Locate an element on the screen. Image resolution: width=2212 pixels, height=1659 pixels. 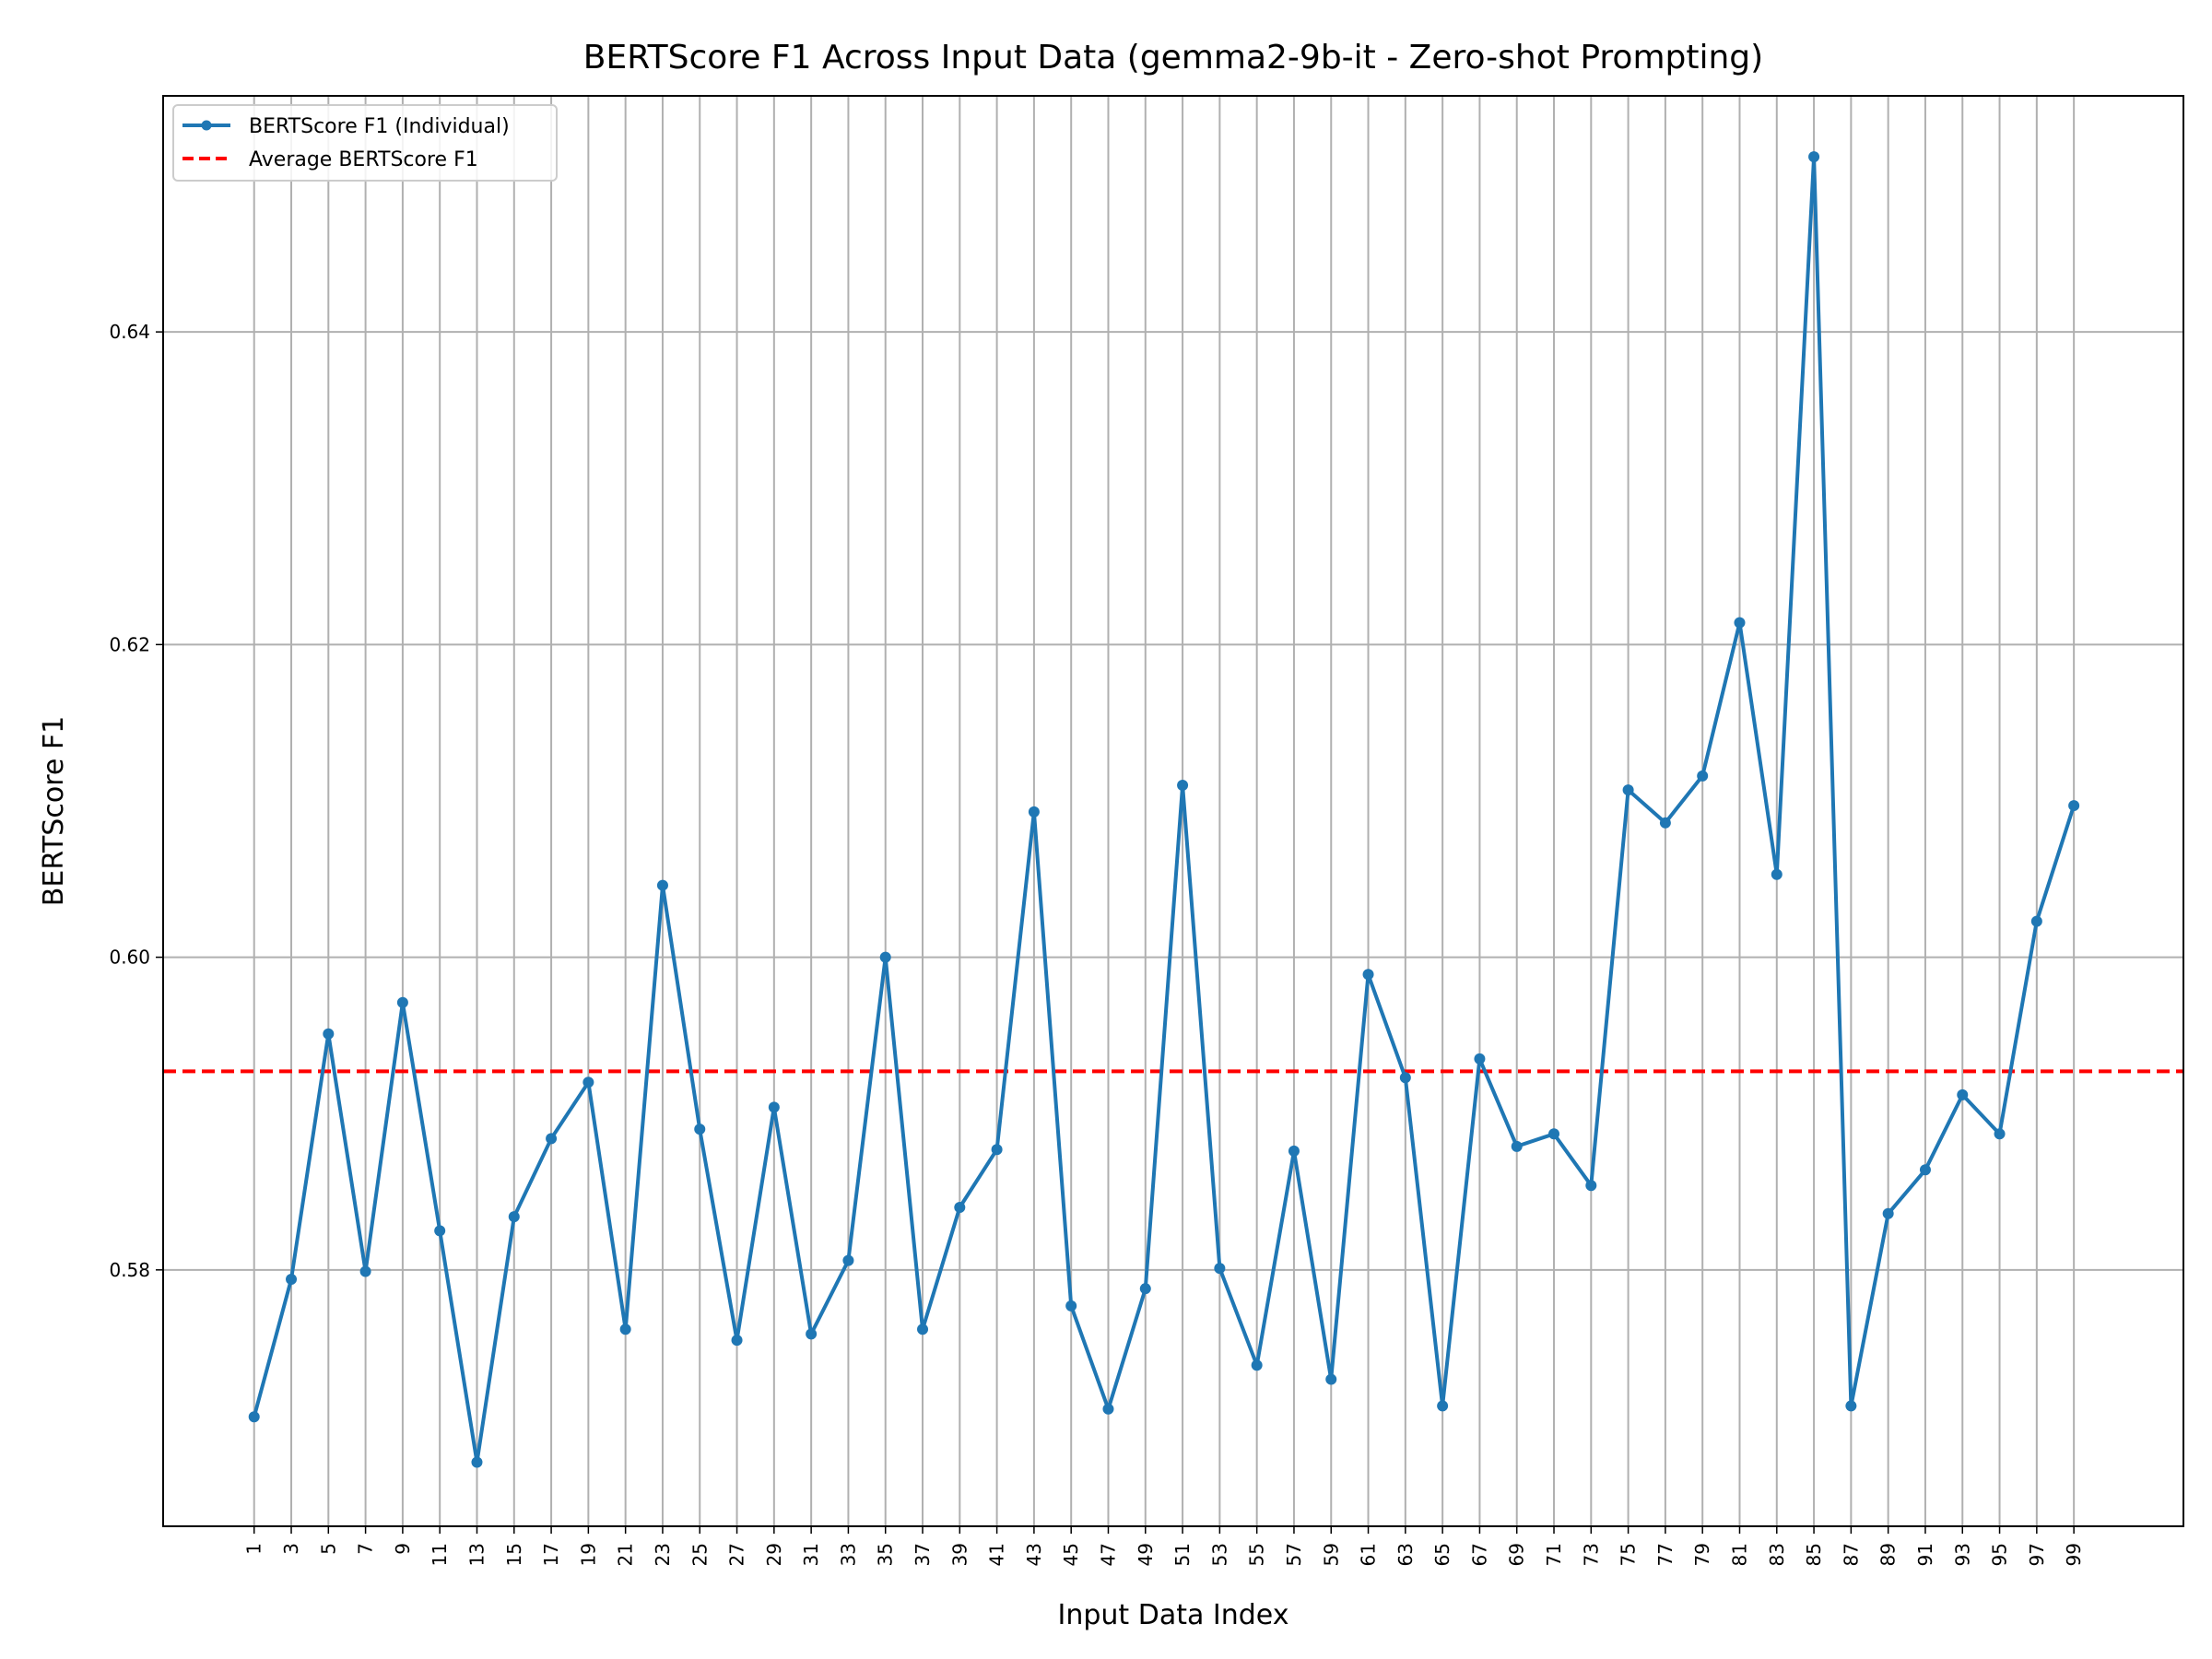
x-tick-label: 83 is located at coordinates (1777, 1554).